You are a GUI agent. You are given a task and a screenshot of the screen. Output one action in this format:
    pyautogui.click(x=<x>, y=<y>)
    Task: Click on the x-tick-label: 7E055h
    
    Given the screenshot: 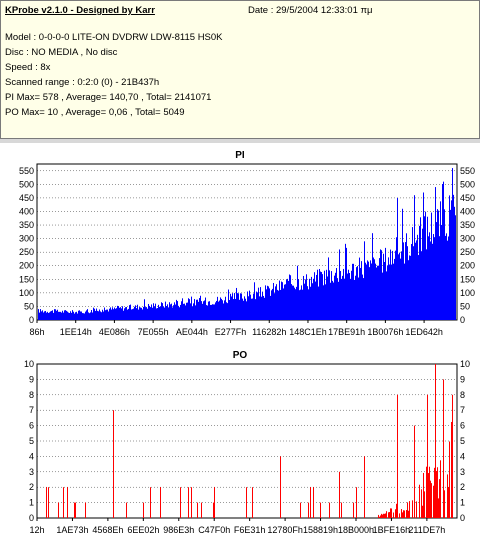 What is the action you would take?
    pyautogui.click(x=153, y=332)
    